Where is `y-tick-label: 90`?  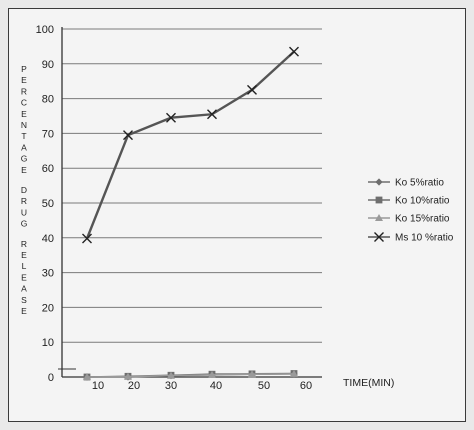 y-tick-label: 90 is located at coordinates (48, 65).